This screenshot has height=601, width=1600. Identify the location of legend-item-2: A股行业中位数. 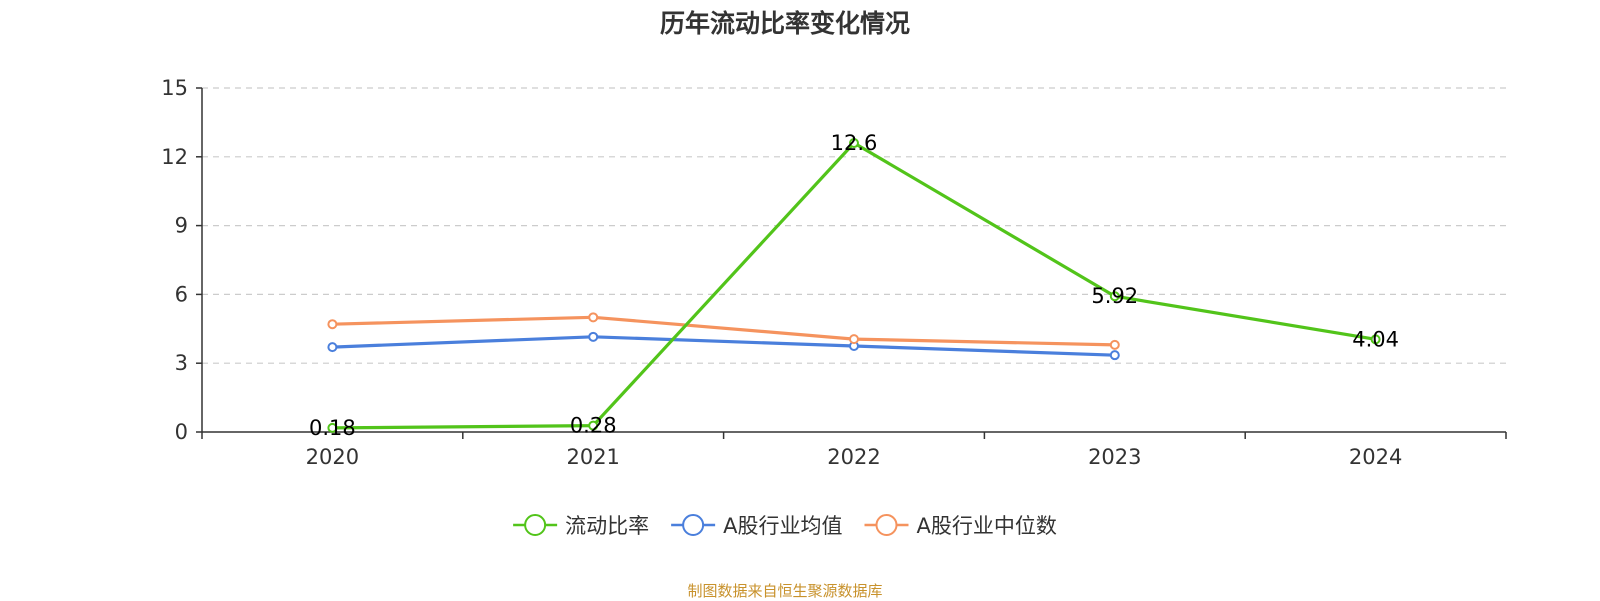
(960, 526).